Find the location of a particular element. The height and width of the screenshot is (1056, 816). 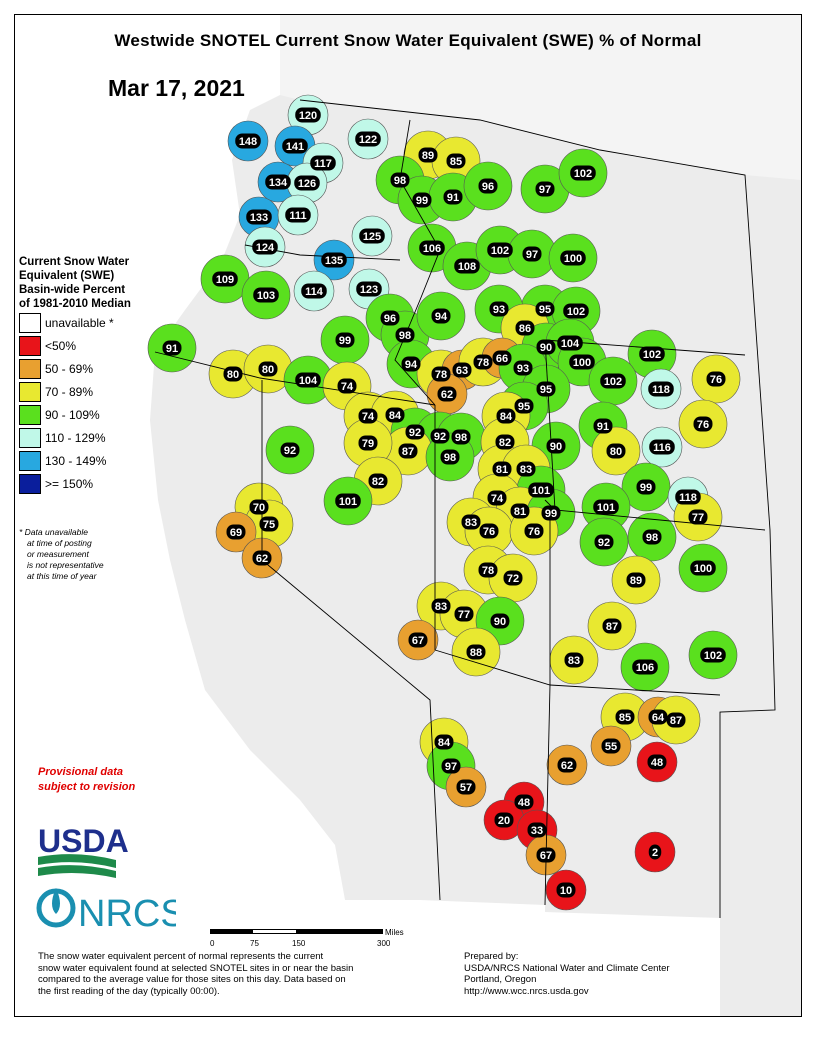

basin-label: 108 is located at coordinates (467, 266).